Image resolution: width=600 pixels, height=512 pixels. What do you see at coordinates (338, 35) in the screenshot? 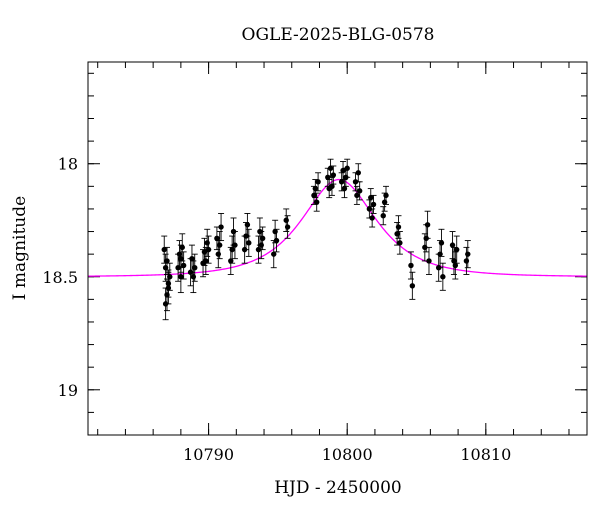
I see `chart-title: OGLE-2025-BLG-0578` at bounding box center [338, 35].